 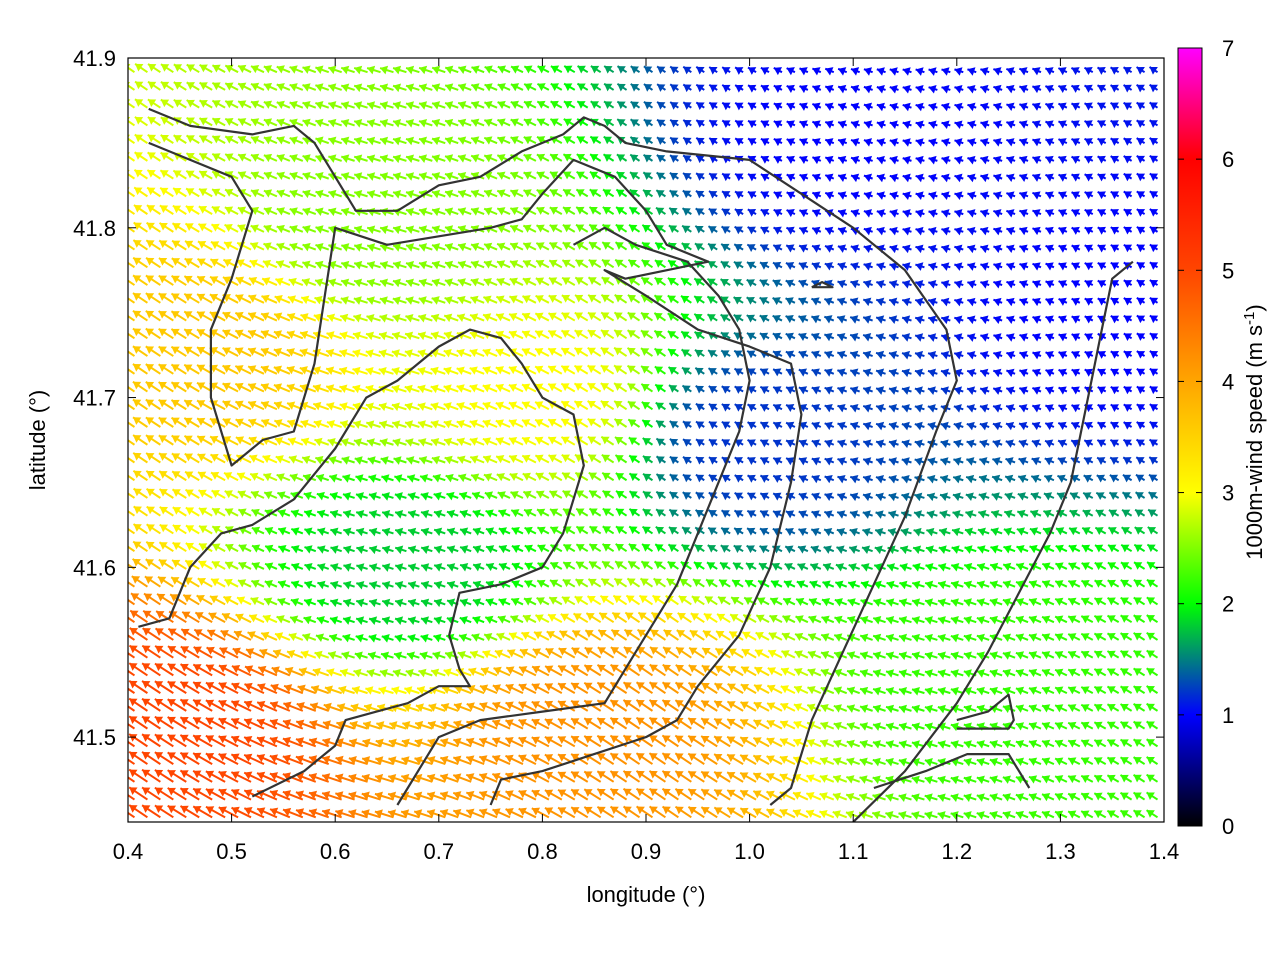 What do you see at coordinates (1254, 442) in the screenshot?
I see `colorbar-label-main: 1000m-wind speed (m s` at bounding box center [1254, 442].